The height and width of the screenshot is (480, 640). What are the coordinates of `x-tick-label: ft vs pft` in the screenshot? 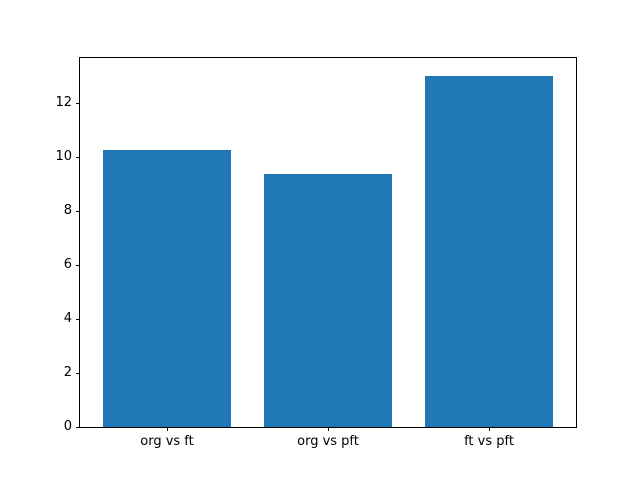 It's located at (489, 441).